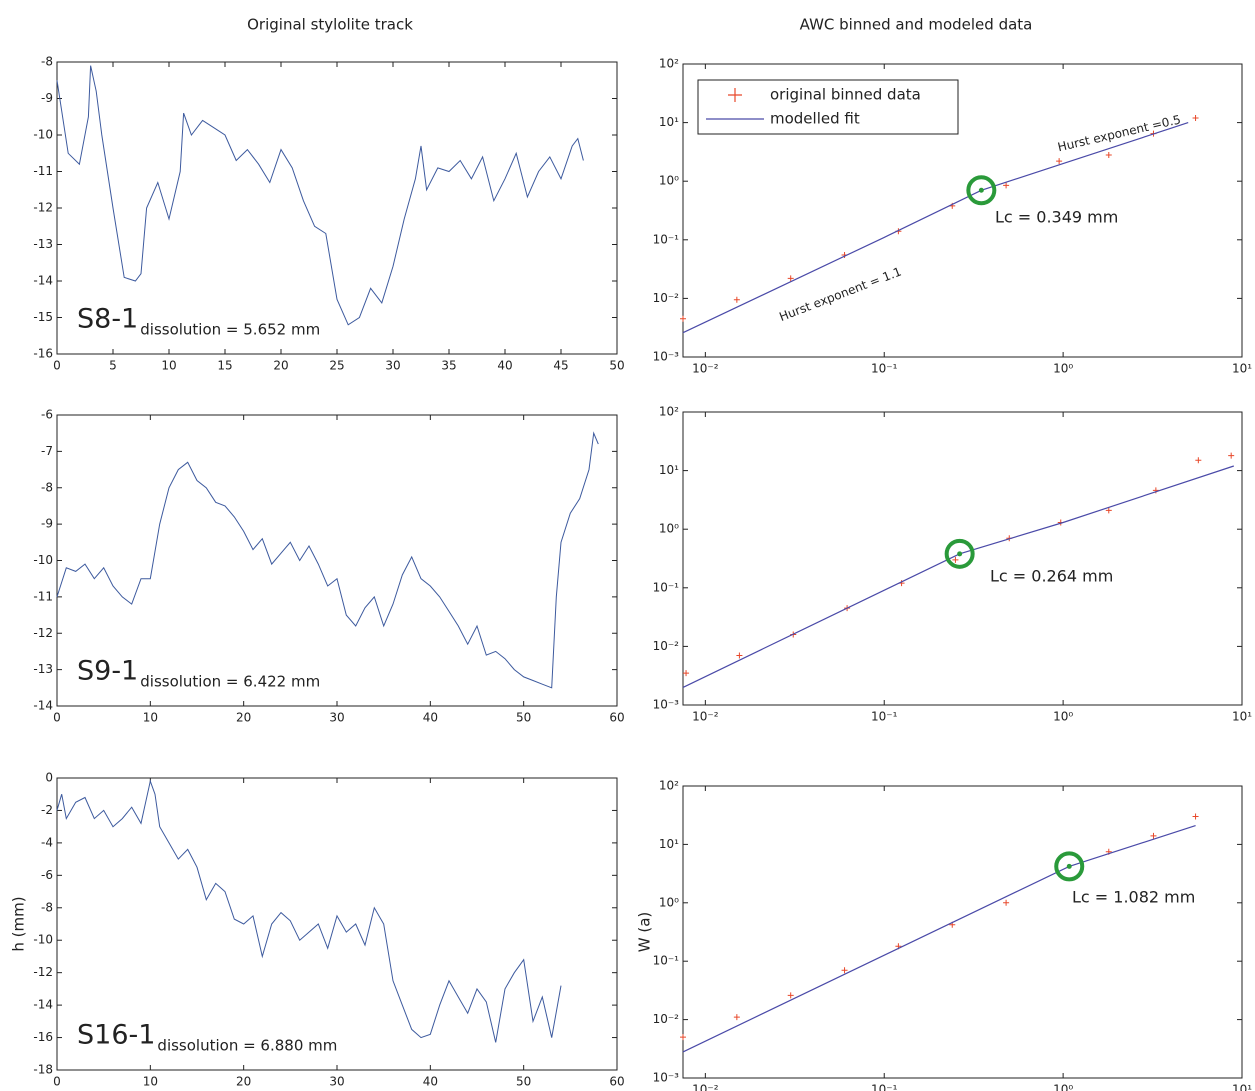 This screenshot has width=1255, height=1091. I want to click on sample-label-sub: dissolution = 6.880 mm, so click(247, 1046).